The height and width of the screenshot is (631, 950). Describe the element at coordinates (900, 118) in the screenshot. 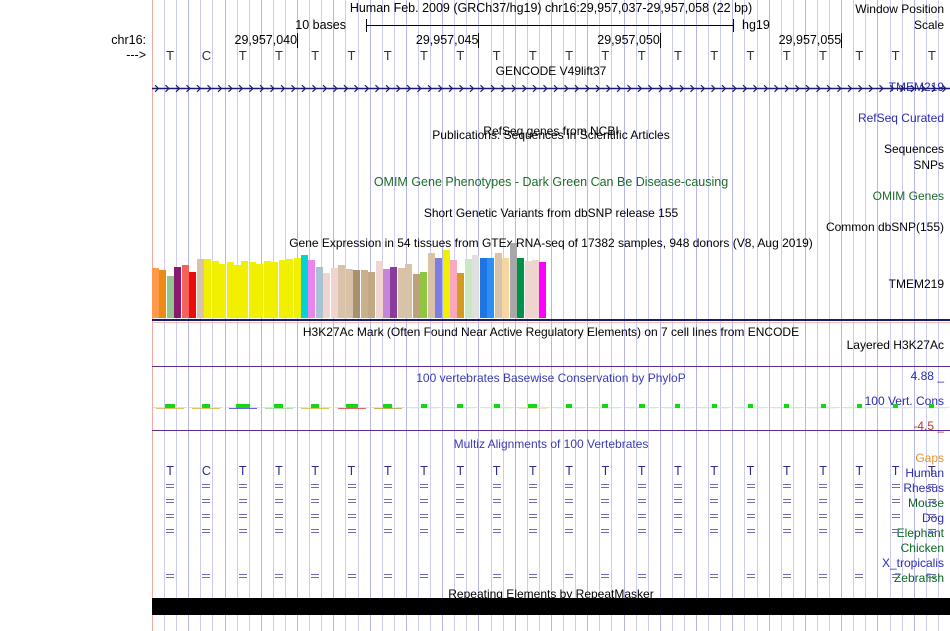

I see `track-label-refseq: RefSeq Curated` at that location.